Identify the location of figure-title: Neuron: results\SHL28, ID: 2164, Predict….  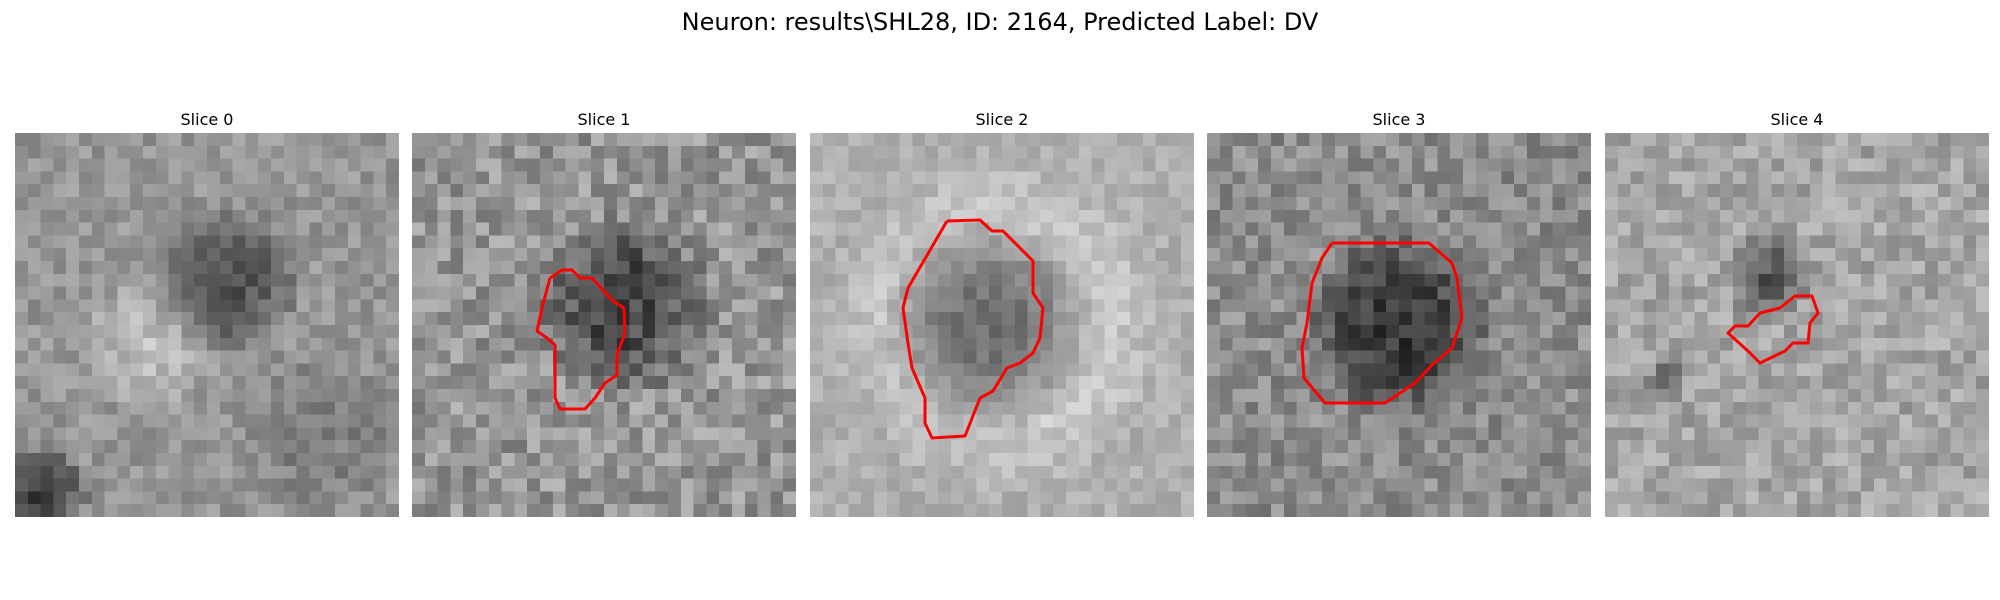
(1000, 22).